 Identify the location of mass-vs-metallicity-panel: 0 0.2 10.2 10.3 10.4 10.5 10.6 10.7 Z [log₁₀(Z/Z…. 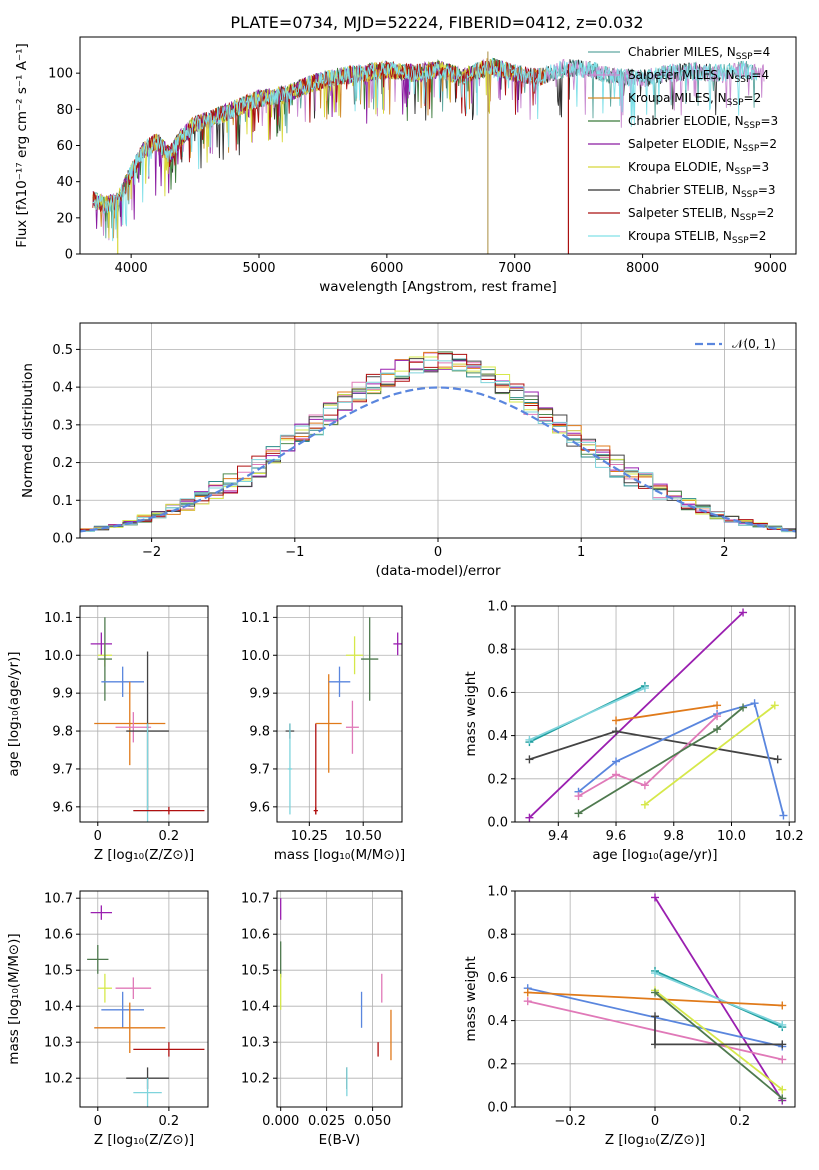
(107, 1019).